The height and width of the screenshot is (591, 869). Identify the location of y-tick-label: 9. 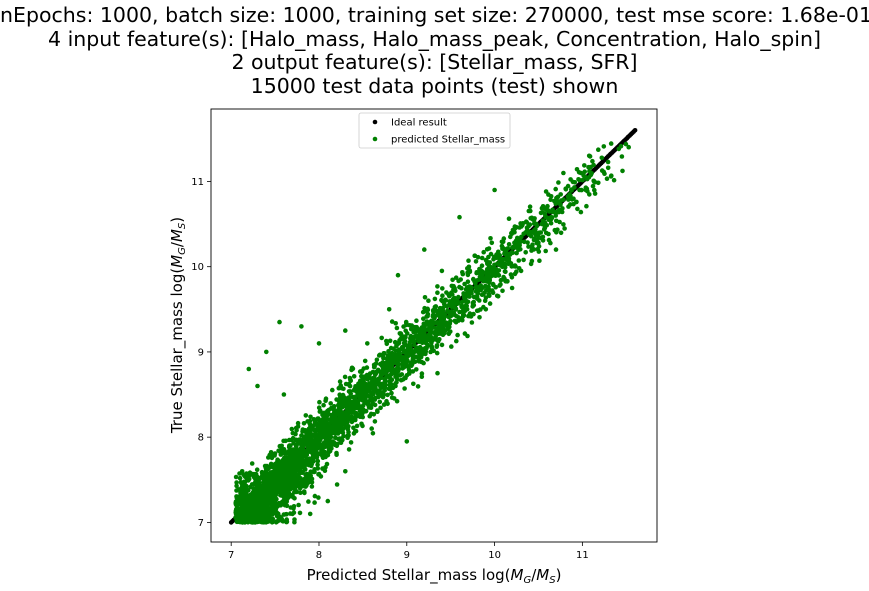
(201, 352).